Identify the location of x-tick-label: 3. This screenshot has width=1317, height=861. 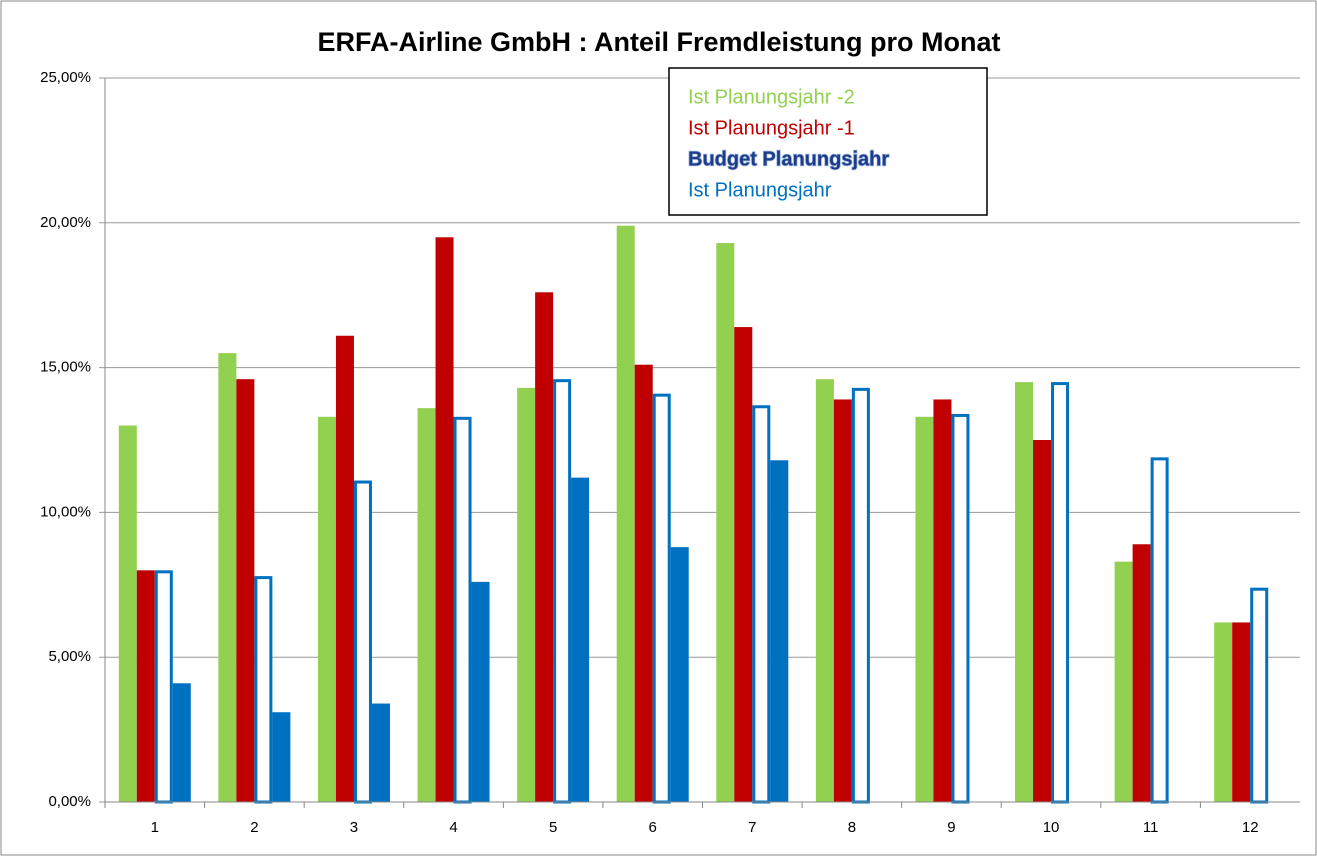
(354, 827).